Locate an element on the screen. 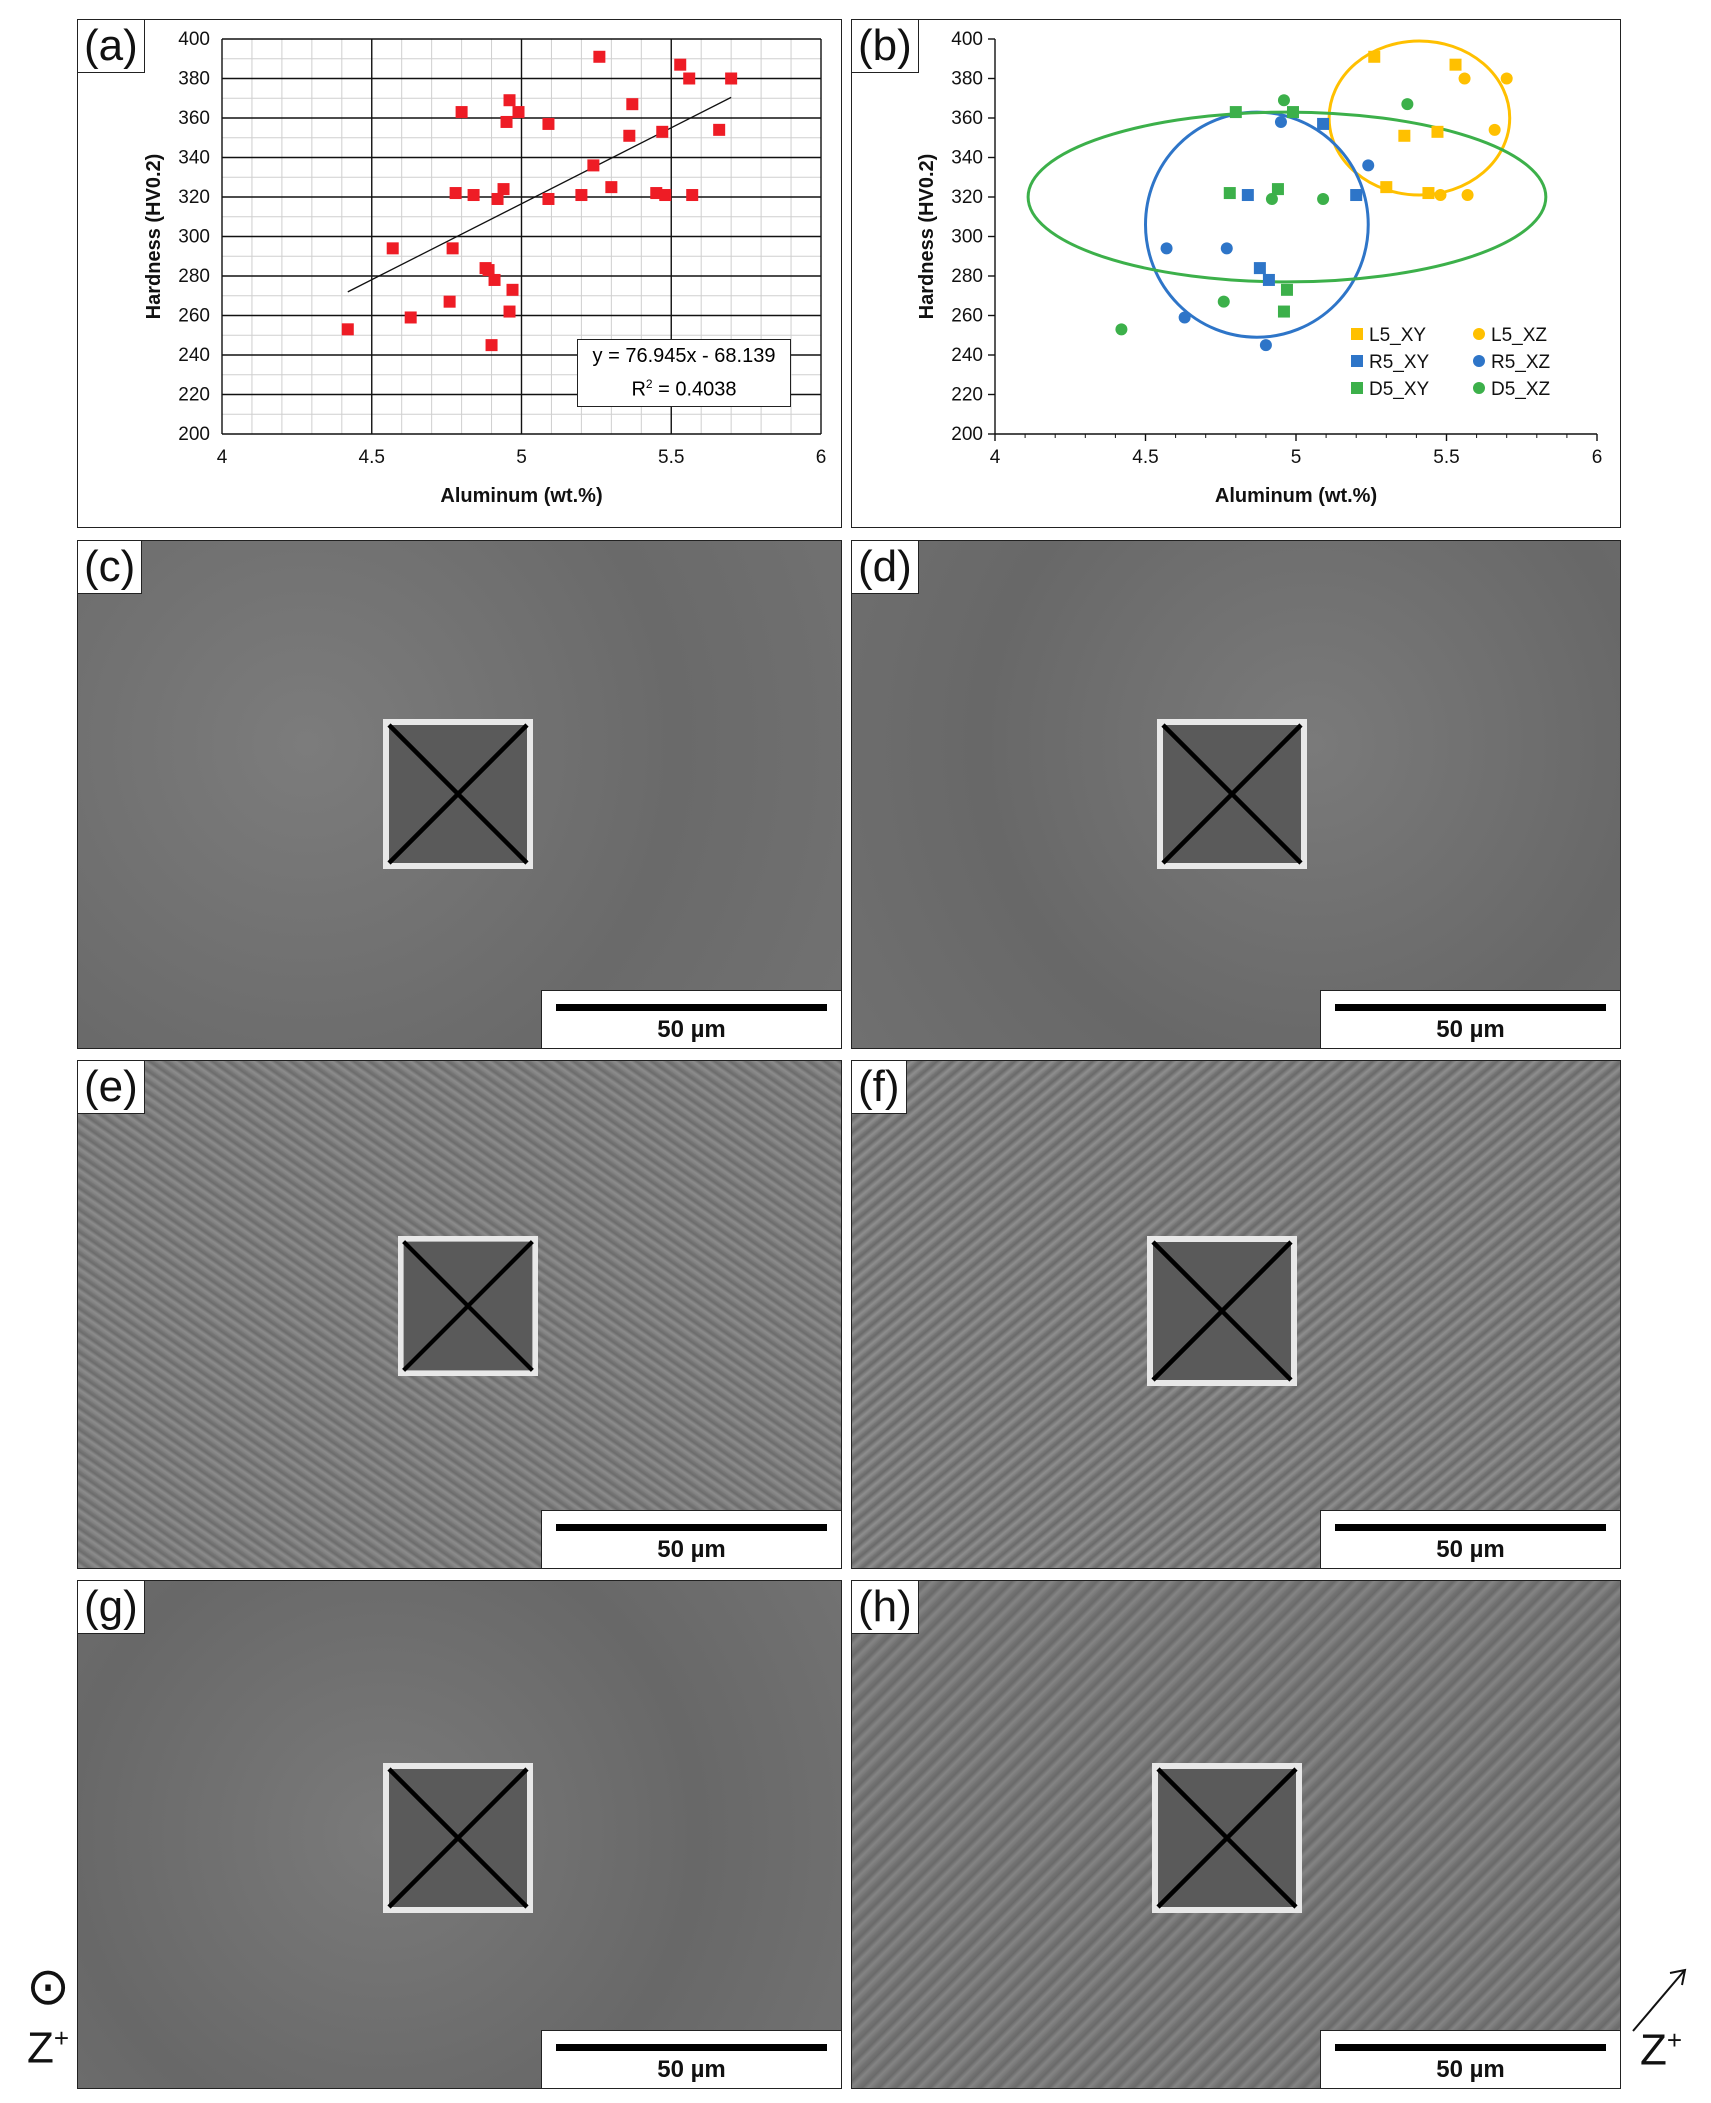 The height and width of the screenshot is (2103, 1711). x-tick-label: 5 is located at coordinates (1296, 457).